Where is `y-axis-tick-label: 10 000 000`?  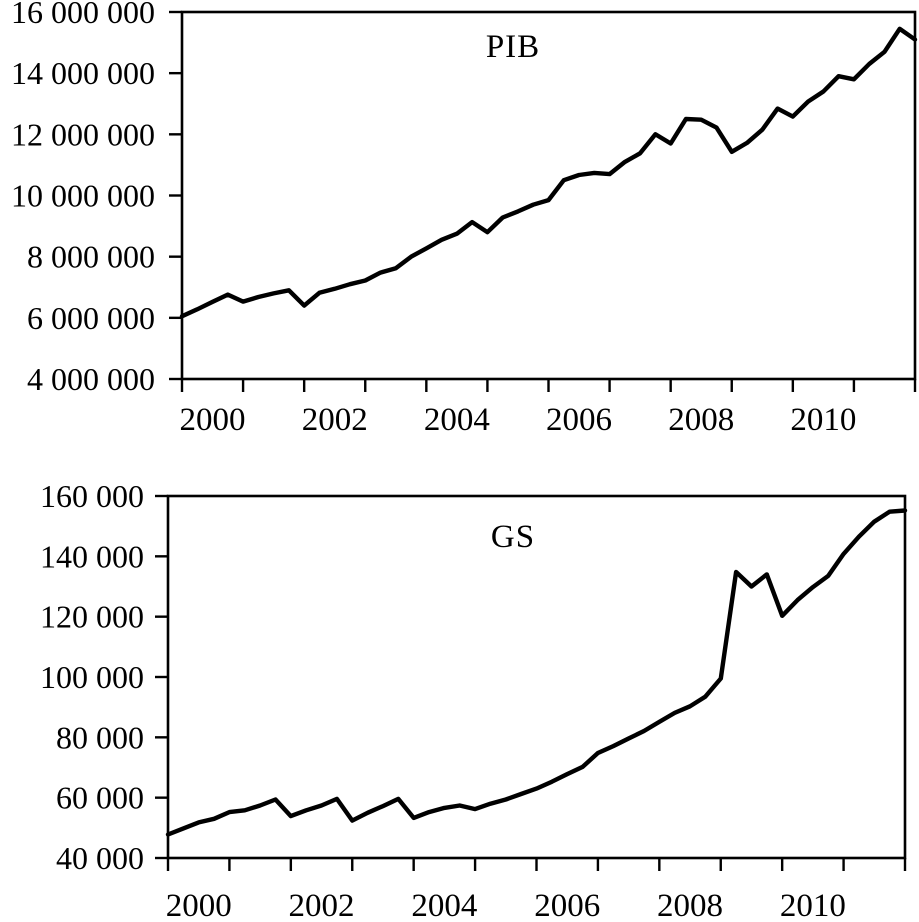 y-axis-tick-label: 10 000 000 is located at coordinates (83, 196).